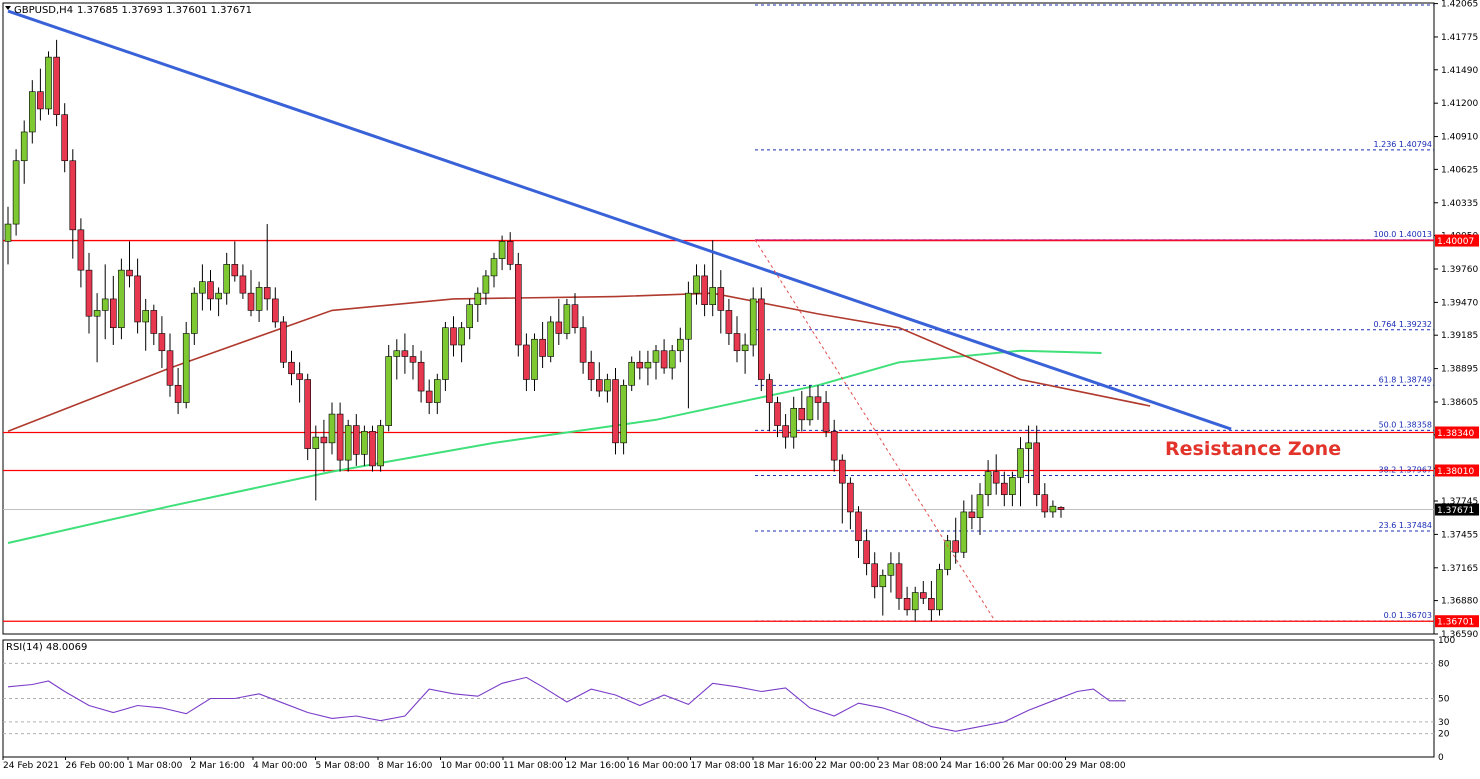 The width and height of the screenshot is (1480, 779). What do you see at coordinates (783, 766) in the screenshot?
I see `time-tick-label: 18 Mar 16:00` at bounding box center [783, 766].